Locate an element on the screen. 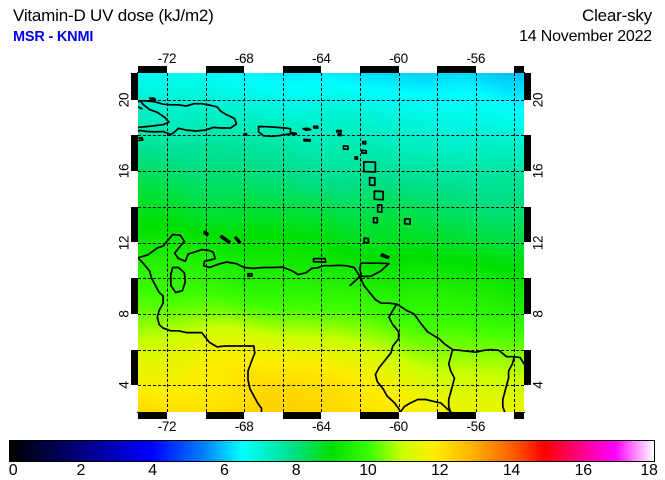  colorbar-tick-18: 18 is located at coordinates (649, 470).